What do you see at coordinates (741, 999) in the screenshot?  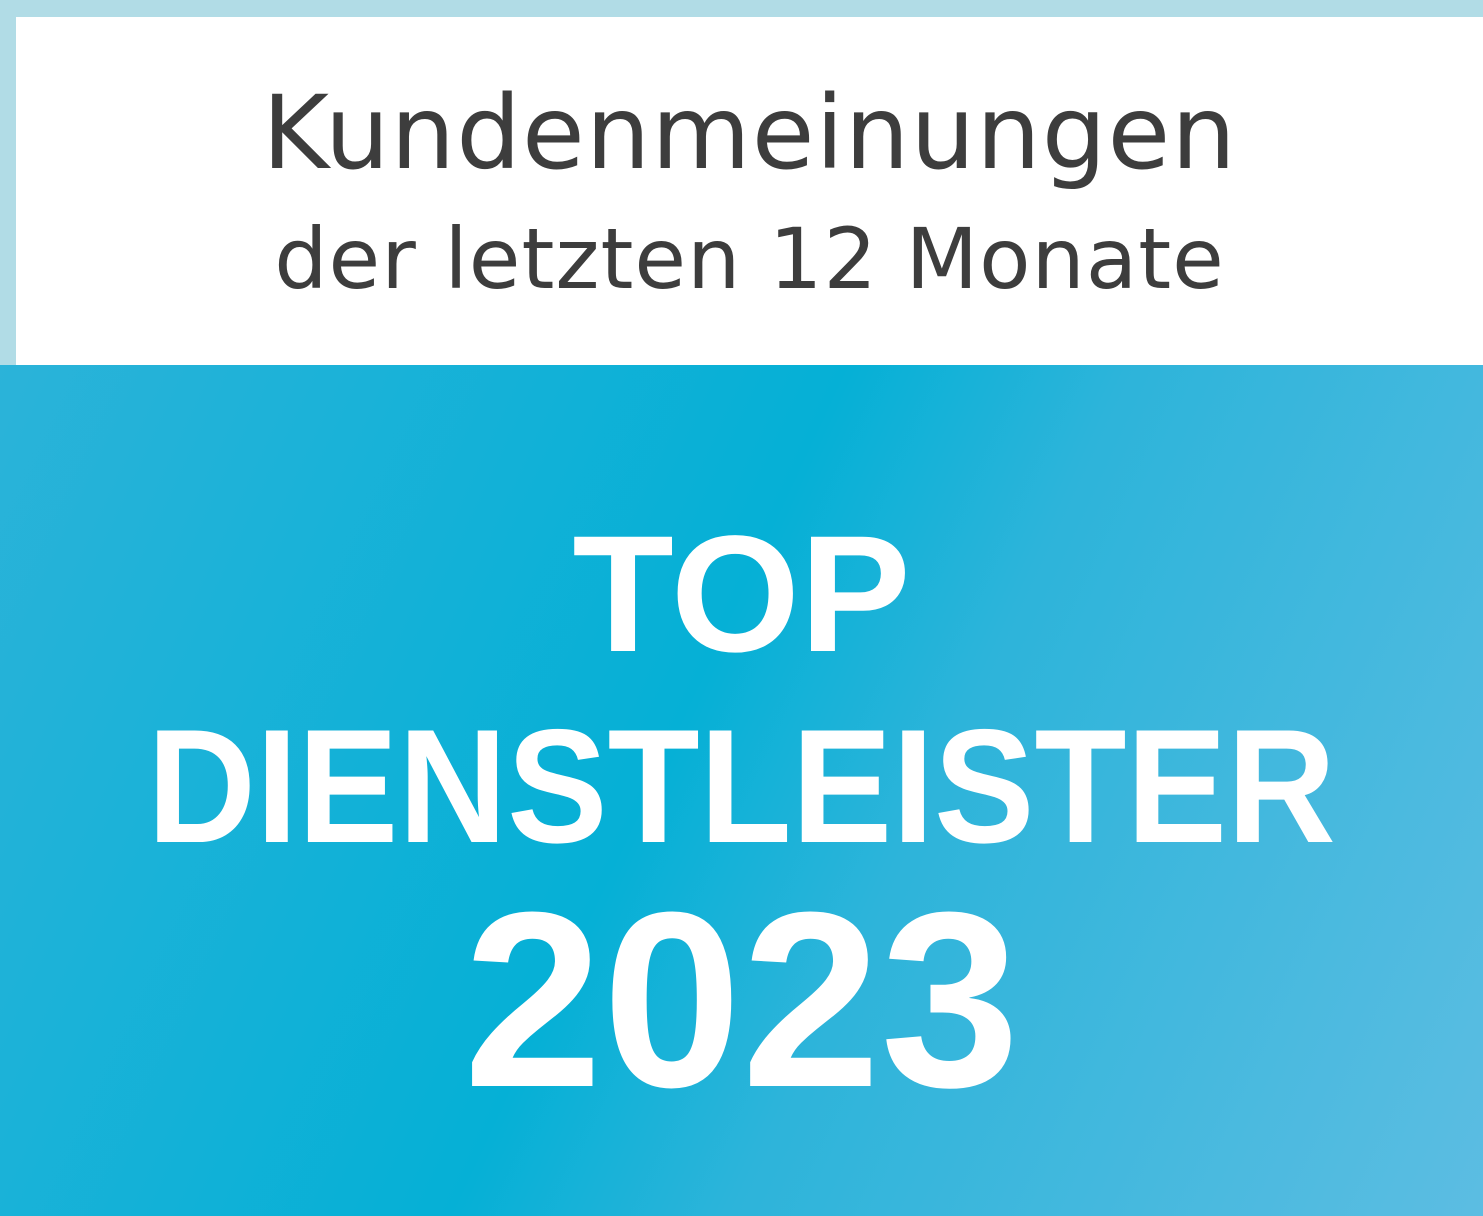 I see `badge-year: 2023` at bounding box center [741, 999].